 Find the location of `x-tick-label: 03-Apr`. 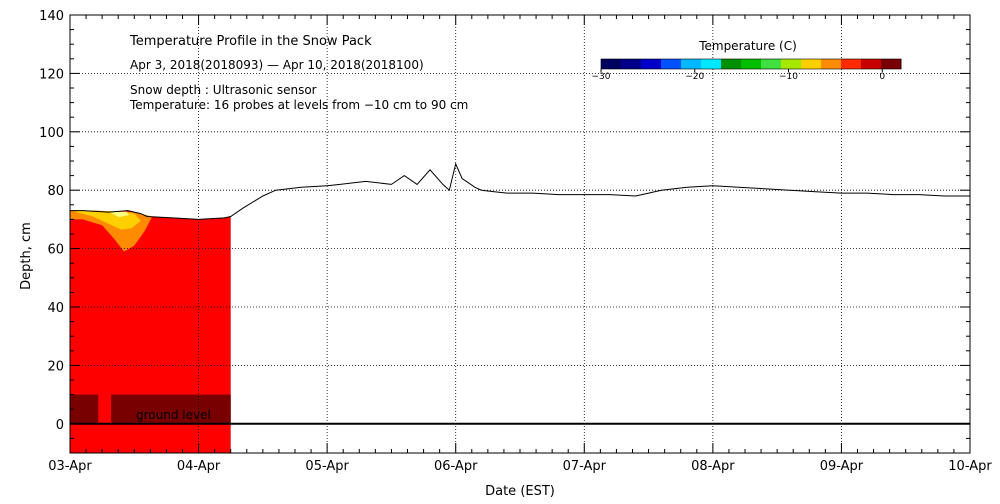

x-tick-label: 03-Apr is located at coordinates (70, 466).